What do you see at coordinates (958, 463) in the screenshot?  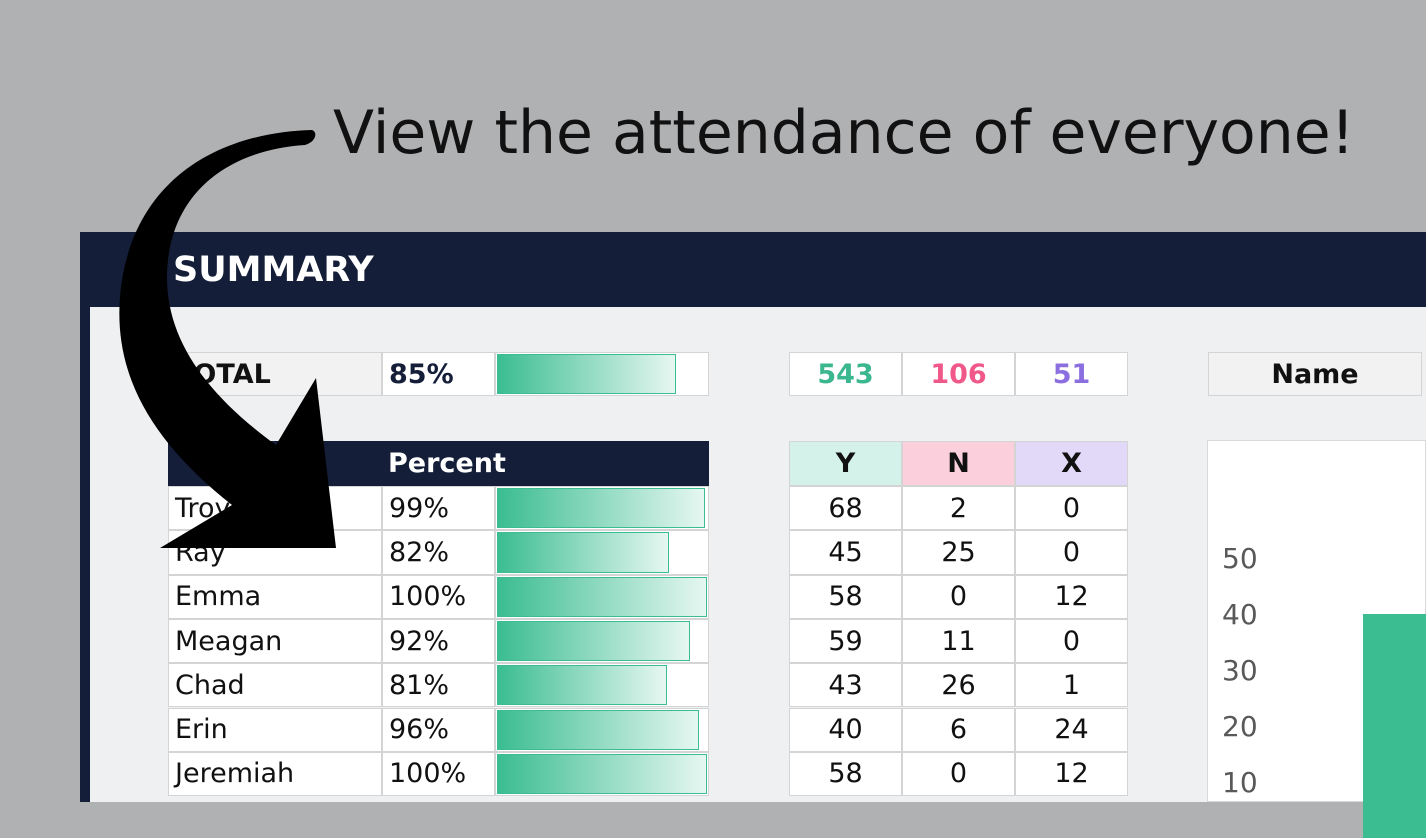 I see `header-1: N` at bounding box center [958, 463].